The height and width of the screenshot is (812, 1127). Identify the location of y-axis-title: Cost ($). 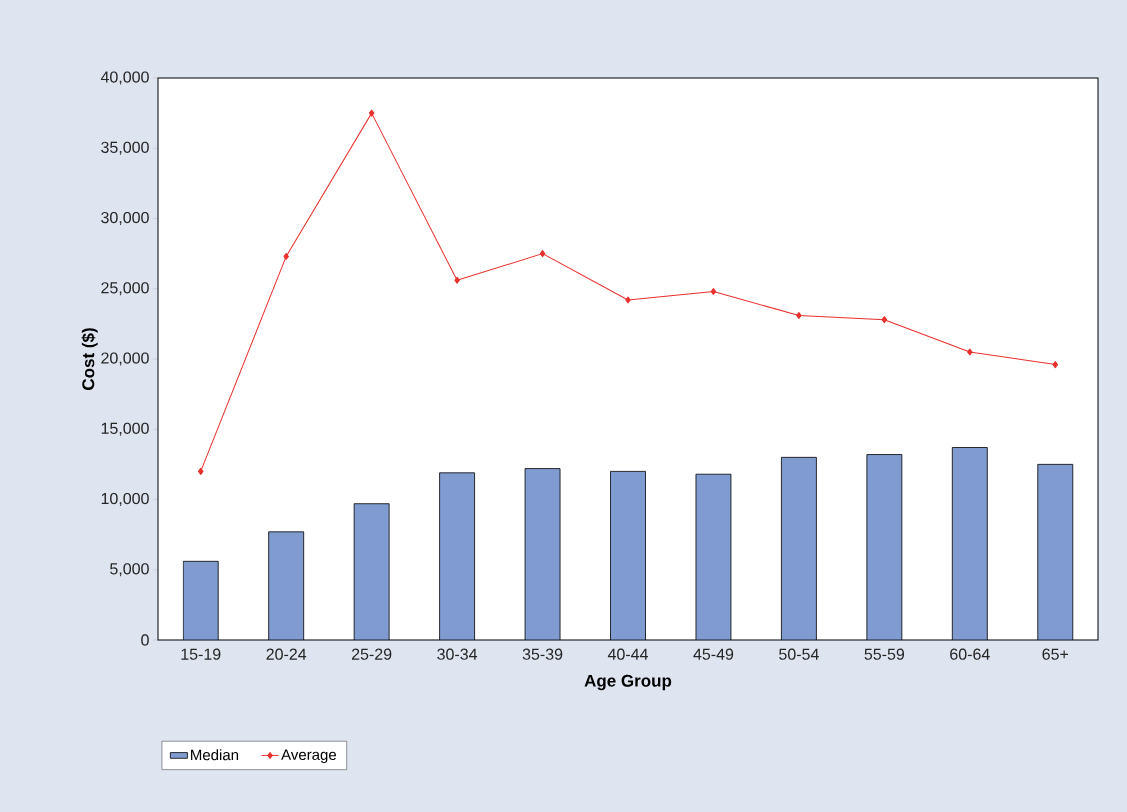
(89, 359).